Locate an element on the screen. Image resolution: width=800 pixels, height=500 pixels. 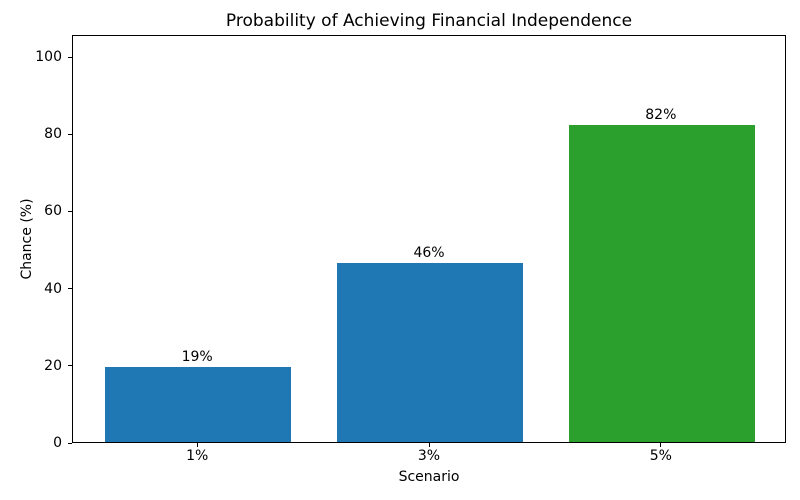
y-tick-label: 100 is located at coordinates (48, 57).